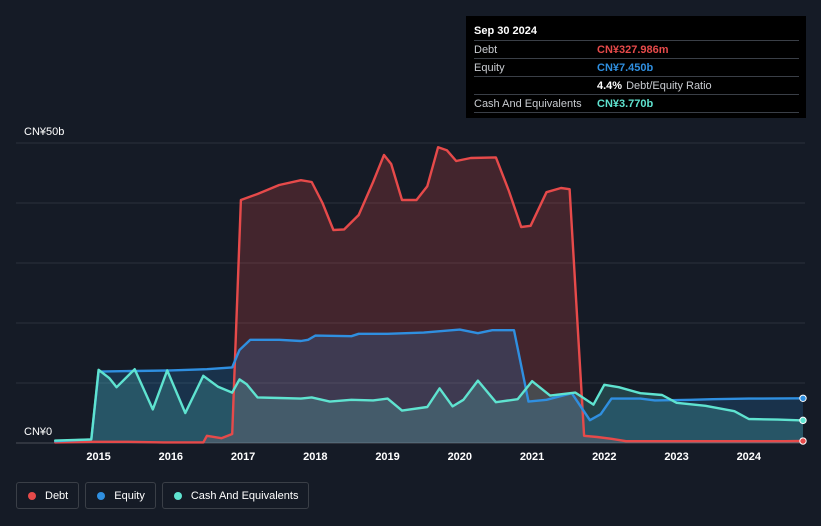 The image size is (821, 526). Describe the element at coordinates (803, 398) in the screenshot. I see `end-marker-equity` at that location.